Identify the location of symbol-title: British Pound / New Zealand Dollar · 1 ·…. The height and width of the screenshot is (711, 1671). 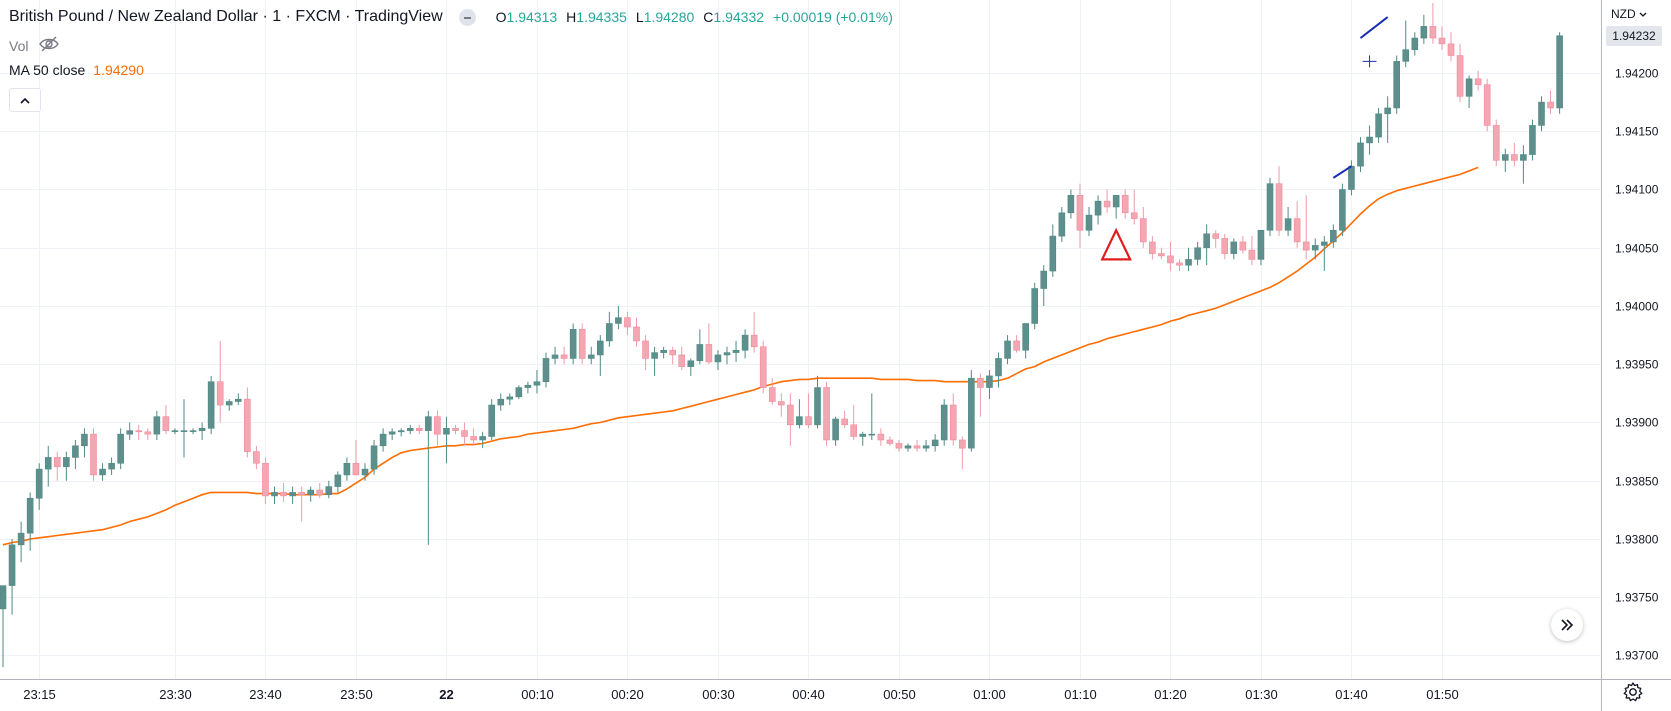
(226, 16).